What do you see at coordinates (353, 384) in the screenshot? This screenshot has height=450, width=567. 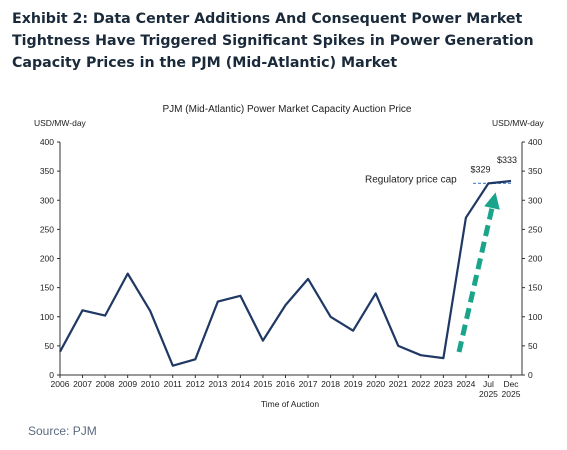 I see `x-tick-label: 2019` at bounding box center [353, 384].